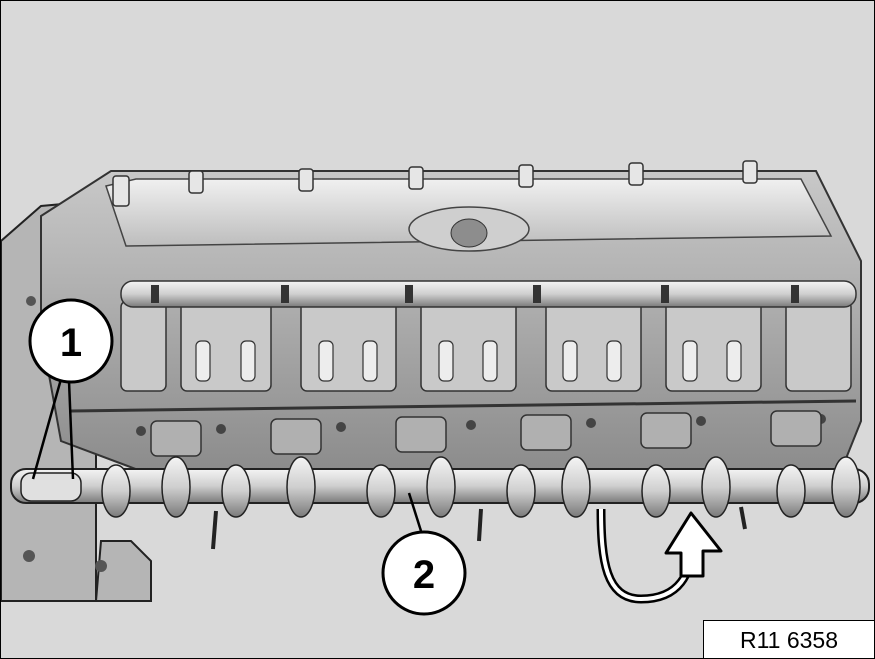  I want to click on callout-2: 2, so click(424, 573).